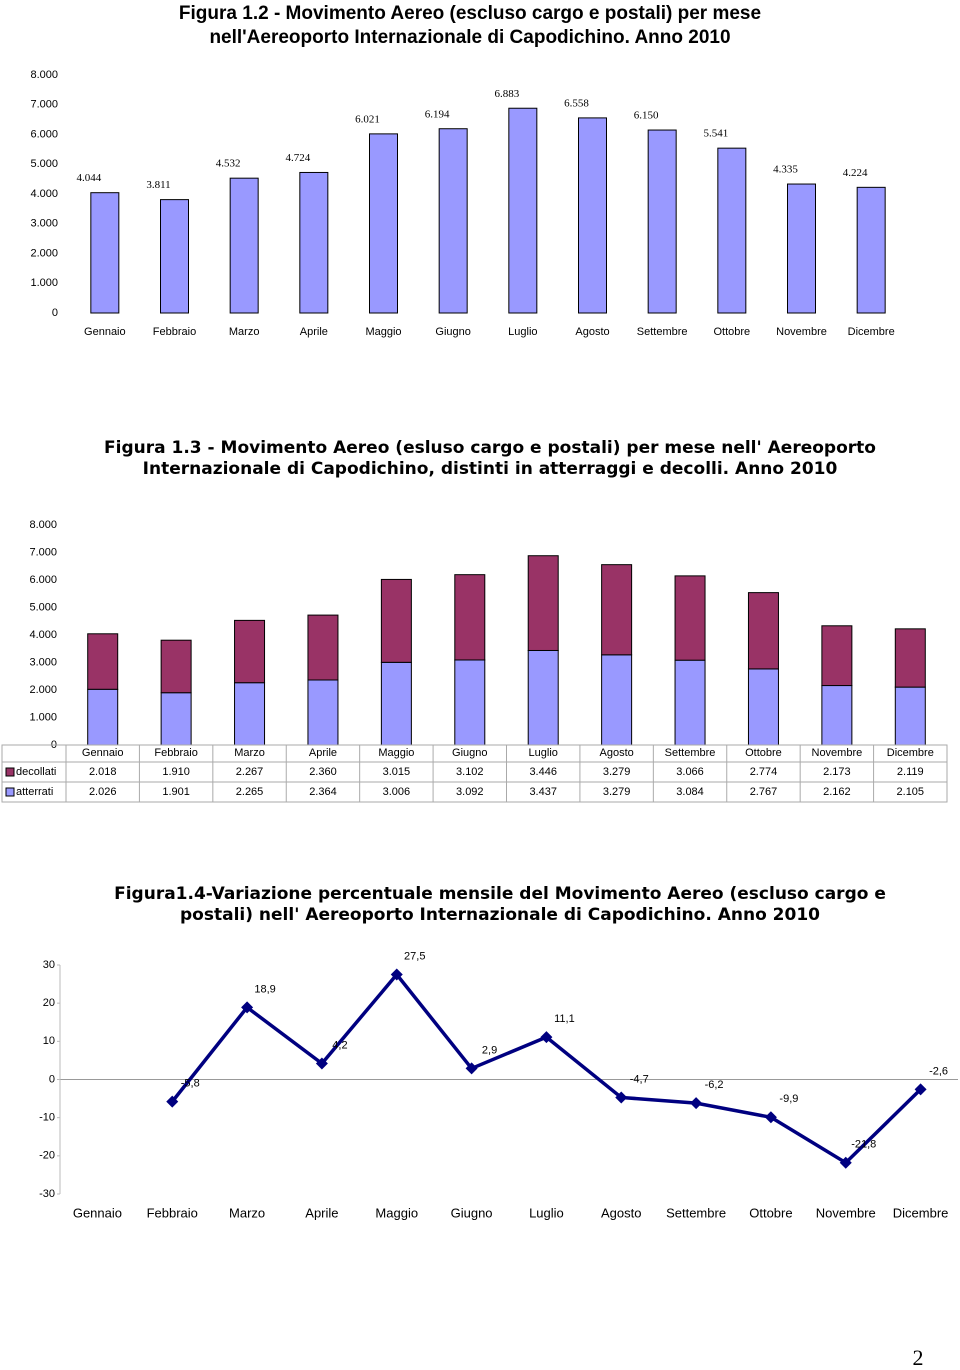 The image size is (960, 1370). What do you see at coordinates (788, 1099) in the screenshot?
I see `data-label: -9,9` at bounding box center [788, 1099].